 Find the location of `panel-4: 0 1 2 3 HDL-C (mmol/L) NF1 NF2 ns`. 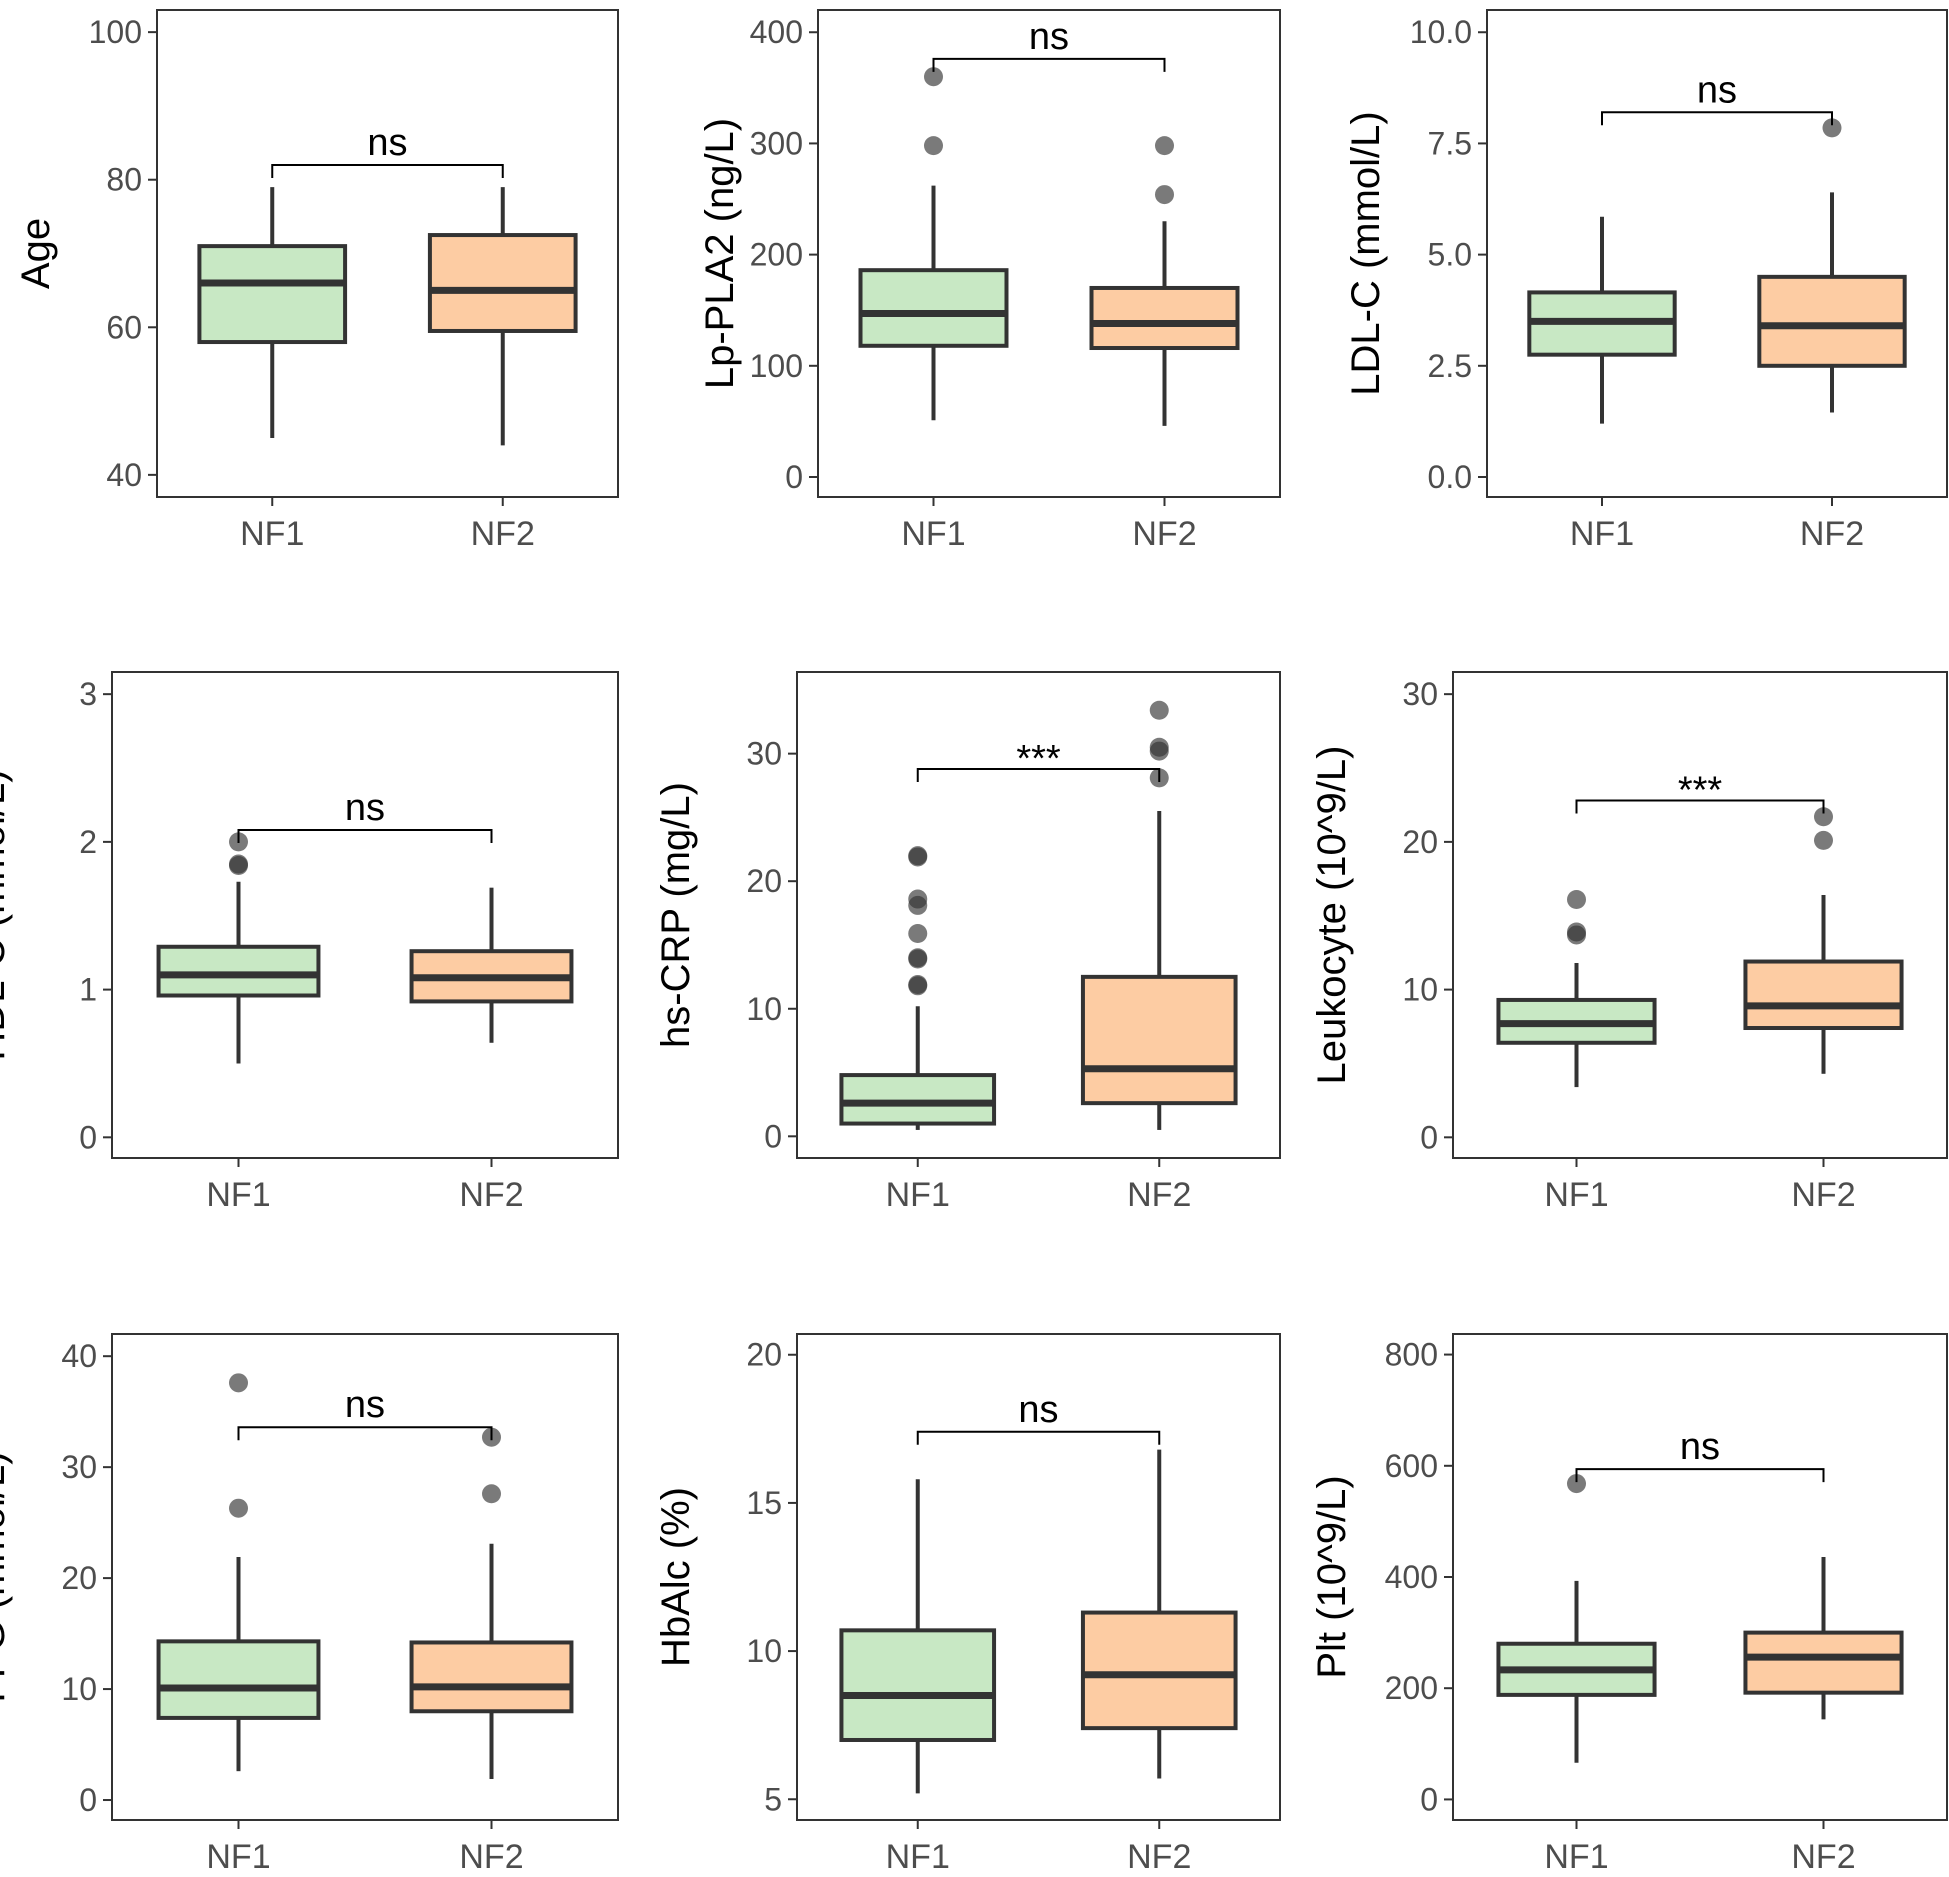

panel-4: 0 1 2 3 HDL-C (mmol/L) NF1 NF2 ns is located at coordinates (309, 942).